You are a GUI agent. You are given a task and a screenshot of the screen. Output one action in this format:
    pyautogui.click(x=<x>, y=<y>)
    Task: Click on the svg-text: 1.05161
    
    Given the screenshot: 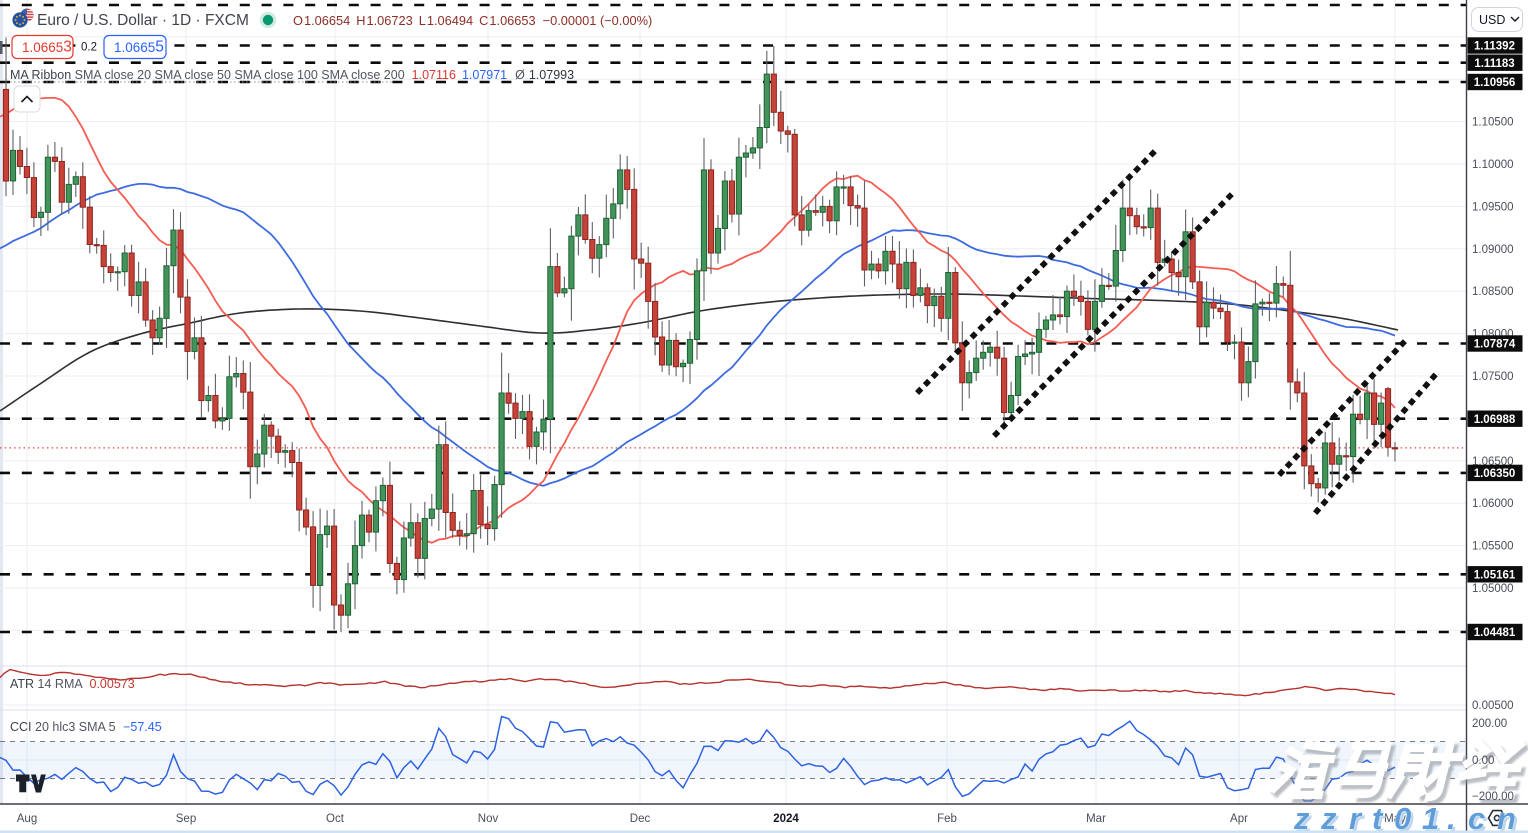 What is the action you would take?
    pyautogui.click(x=1495, y=576)
    